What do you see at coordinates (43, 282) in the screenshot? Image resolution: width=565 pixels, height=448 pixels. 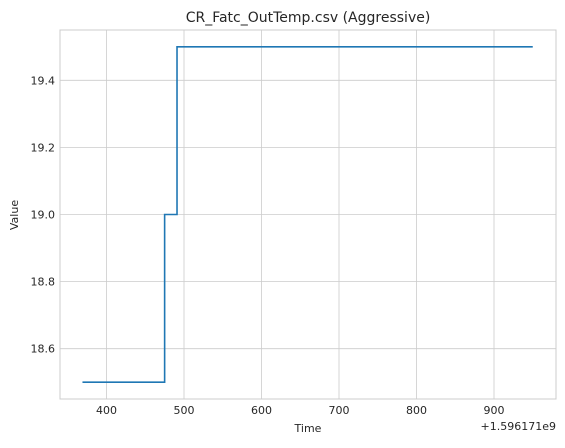 I see `y-tick-label: 18.8` at bounding box center [43, 282].